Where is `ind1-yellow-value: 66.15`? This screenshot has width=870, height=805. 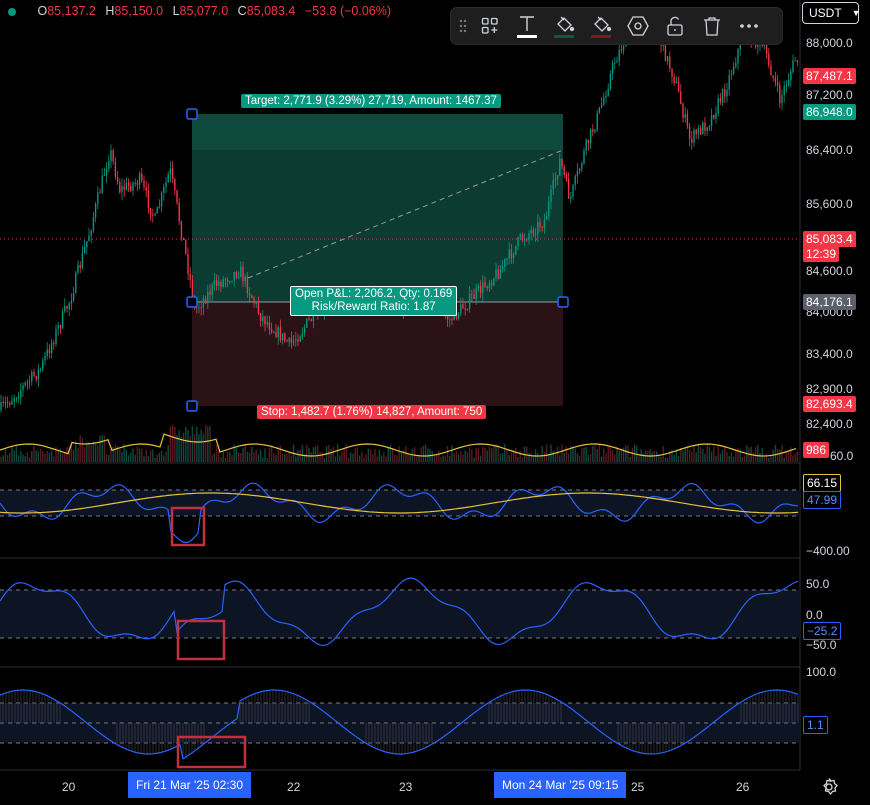
ind1-yellow-value: 66.15 is located at coordinates (822, 483).